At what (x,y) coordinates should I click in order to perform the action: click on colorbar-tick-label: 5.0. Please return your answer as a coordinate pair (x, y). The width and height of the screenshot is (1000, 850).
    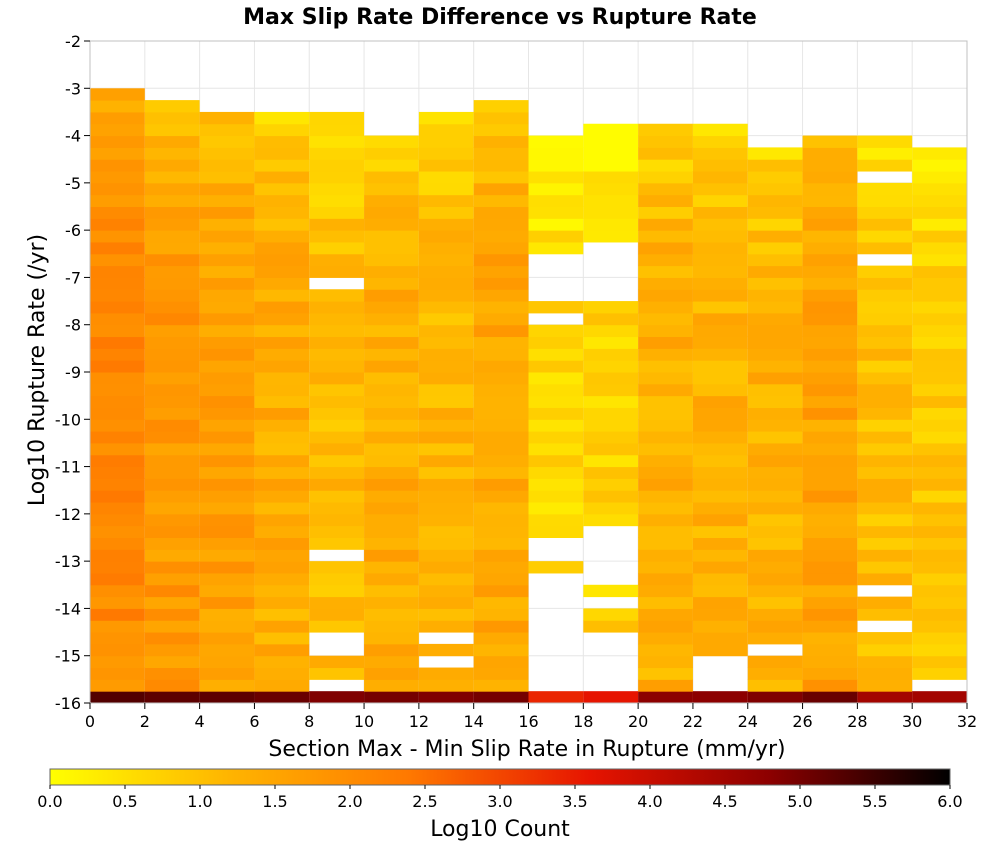
    Looking at the image, I should click on (799, 801).